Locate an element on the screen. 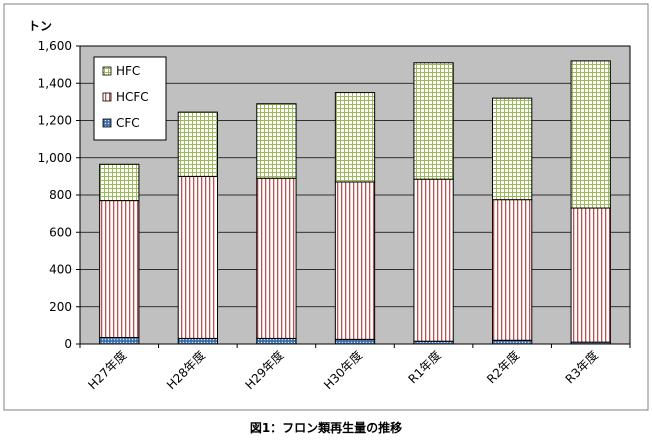 This screenshot has width=652, height=443. y-tick-label: 1,200 is located at coordinates (55, 121).